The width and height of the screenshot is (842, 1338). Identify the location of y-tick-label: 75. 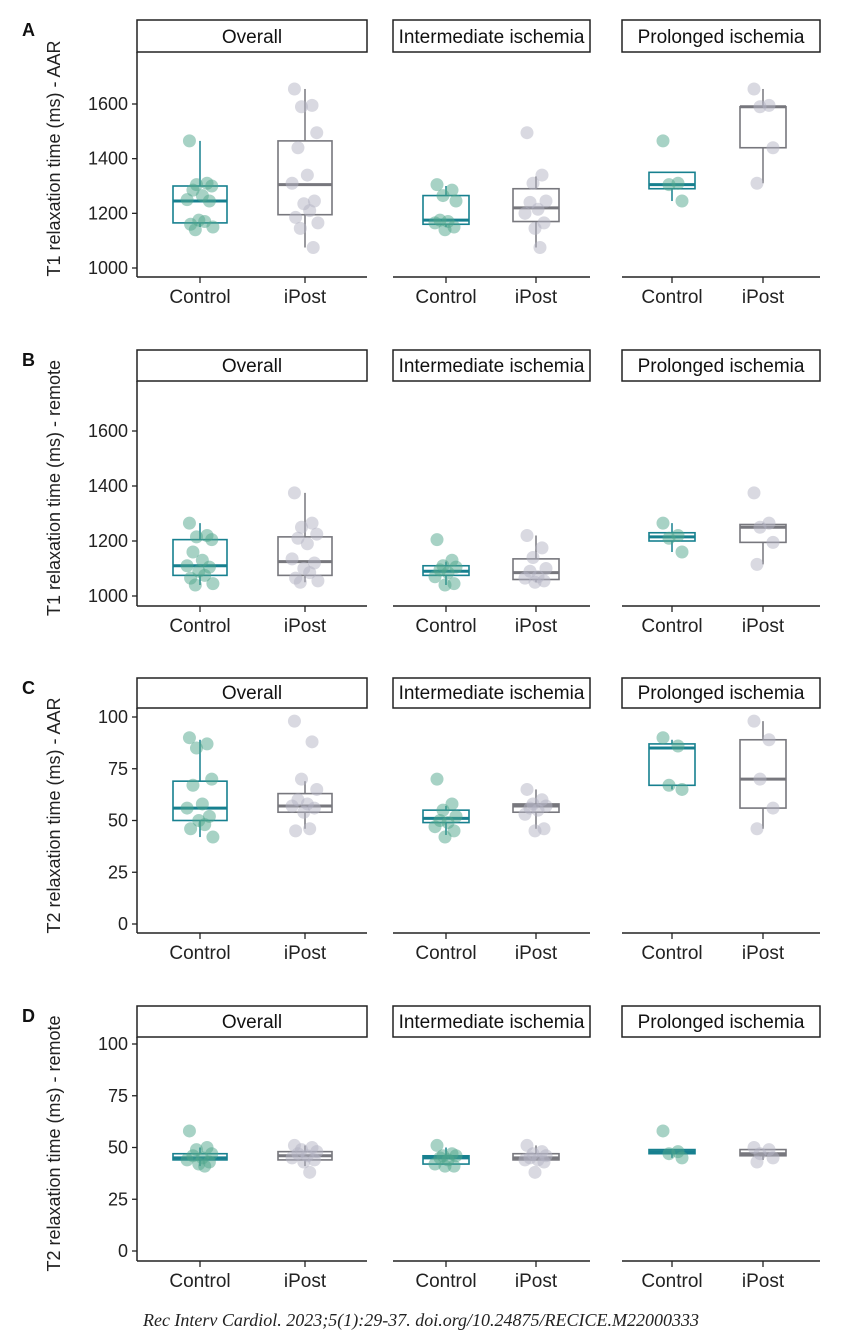
(118, 769).